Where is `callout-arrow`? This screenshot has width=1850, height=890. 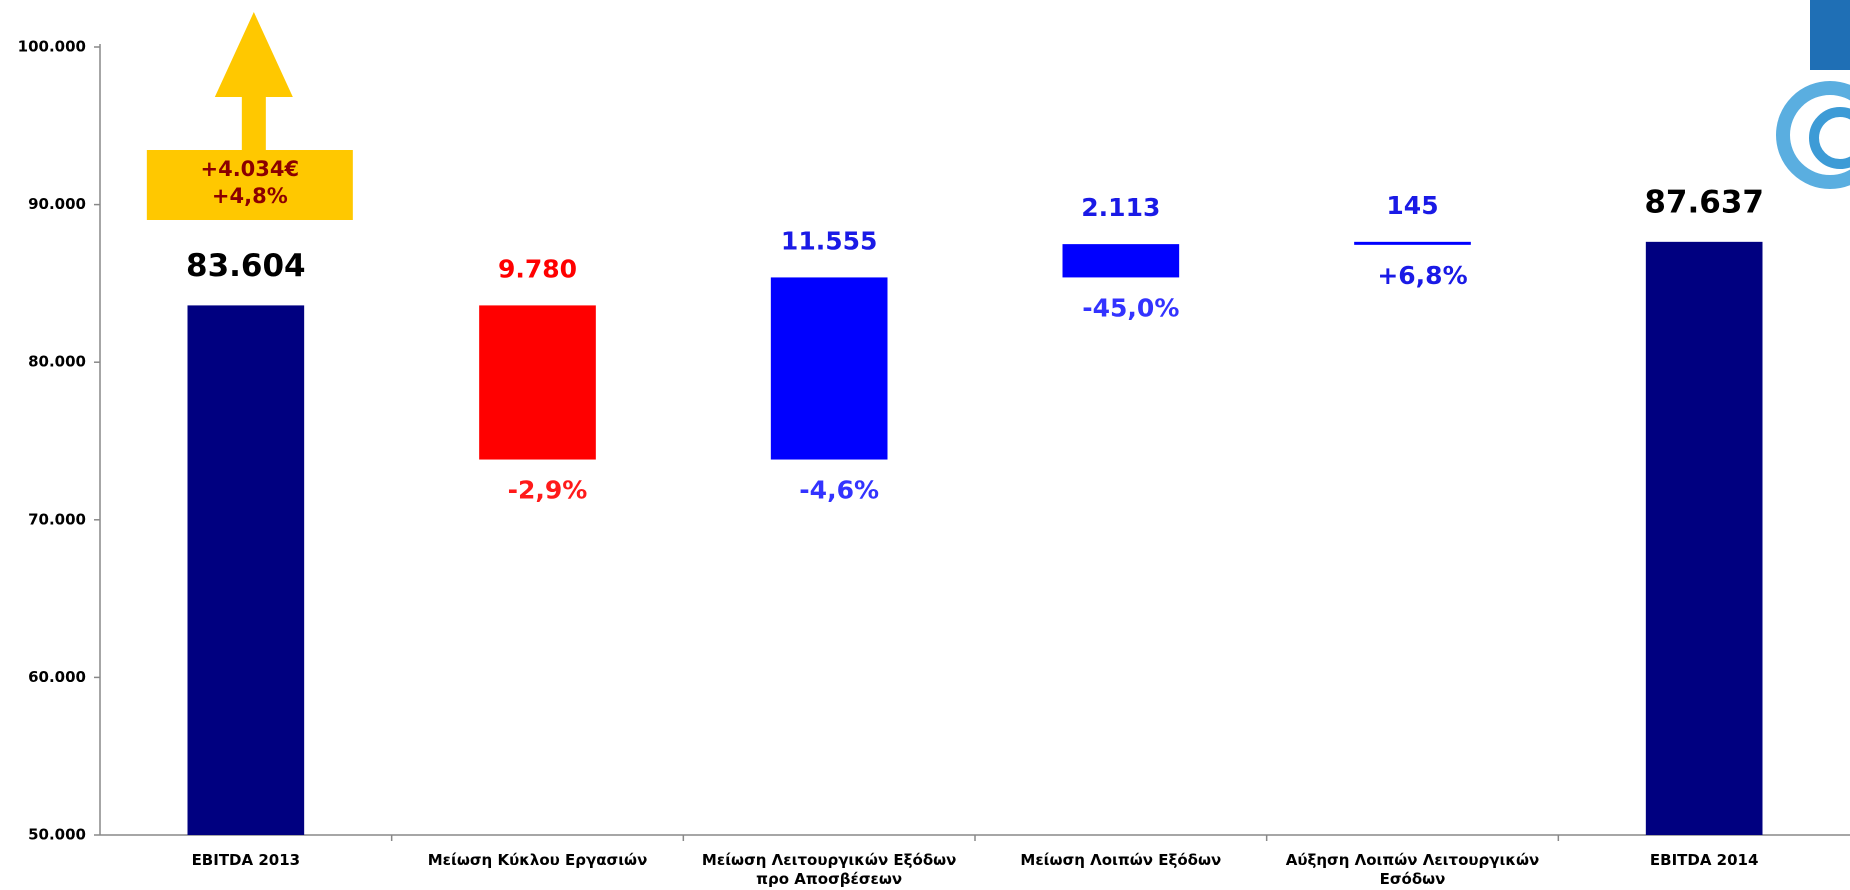 callout-arrow is located at coordinates (253, 82).